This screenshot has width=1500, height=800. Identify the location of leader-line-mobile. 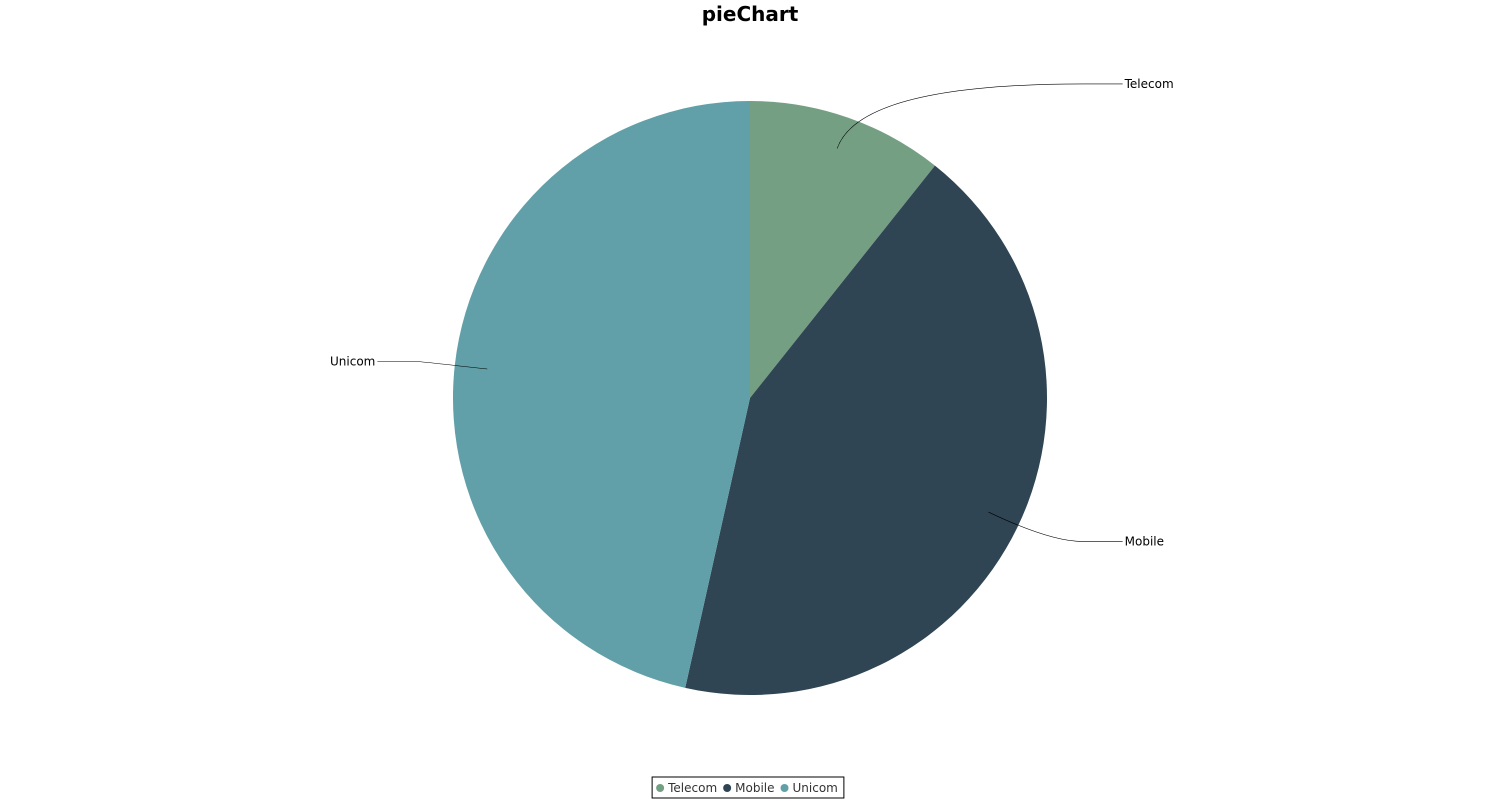
(1055, 526).